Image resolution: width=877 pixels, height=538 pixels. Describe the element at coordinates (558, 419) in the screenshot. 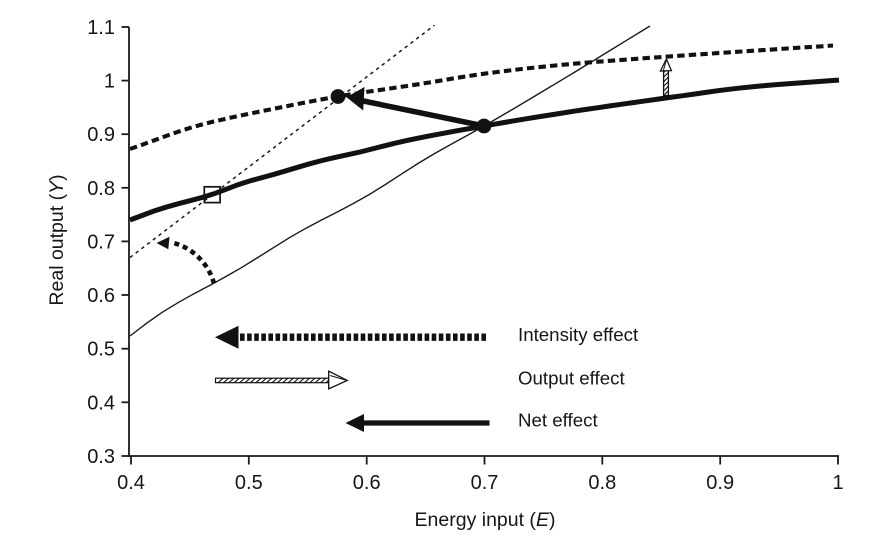

I see `svg-text: Net effect` at that location.